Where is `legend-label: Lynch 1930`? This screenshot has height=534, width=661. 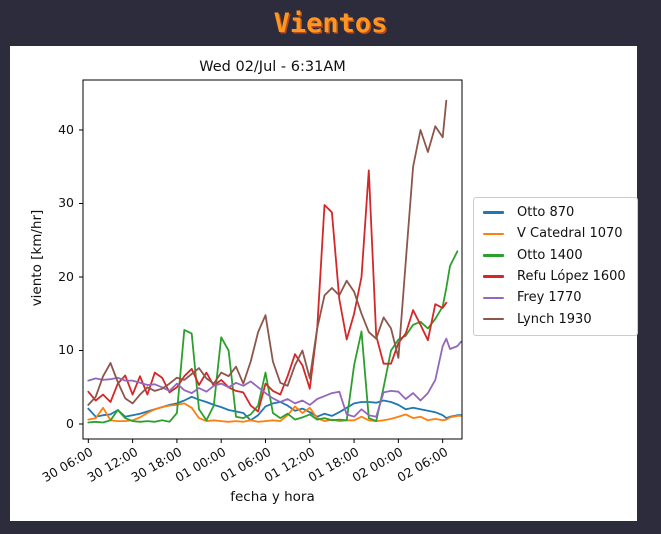
legend-label: Lynch 1930 is located at coordinates (554, 319).